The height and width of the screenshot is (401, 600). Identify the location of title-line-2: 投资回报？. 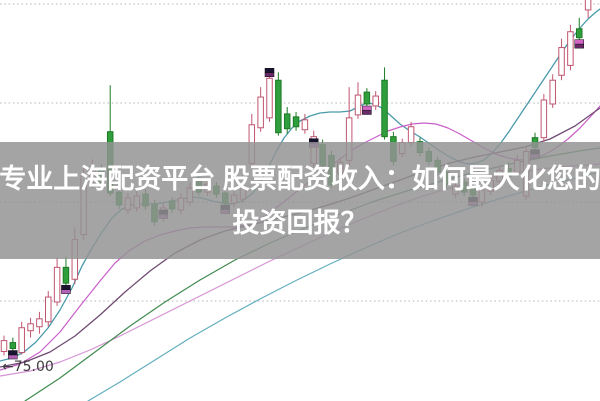
(300, 222).